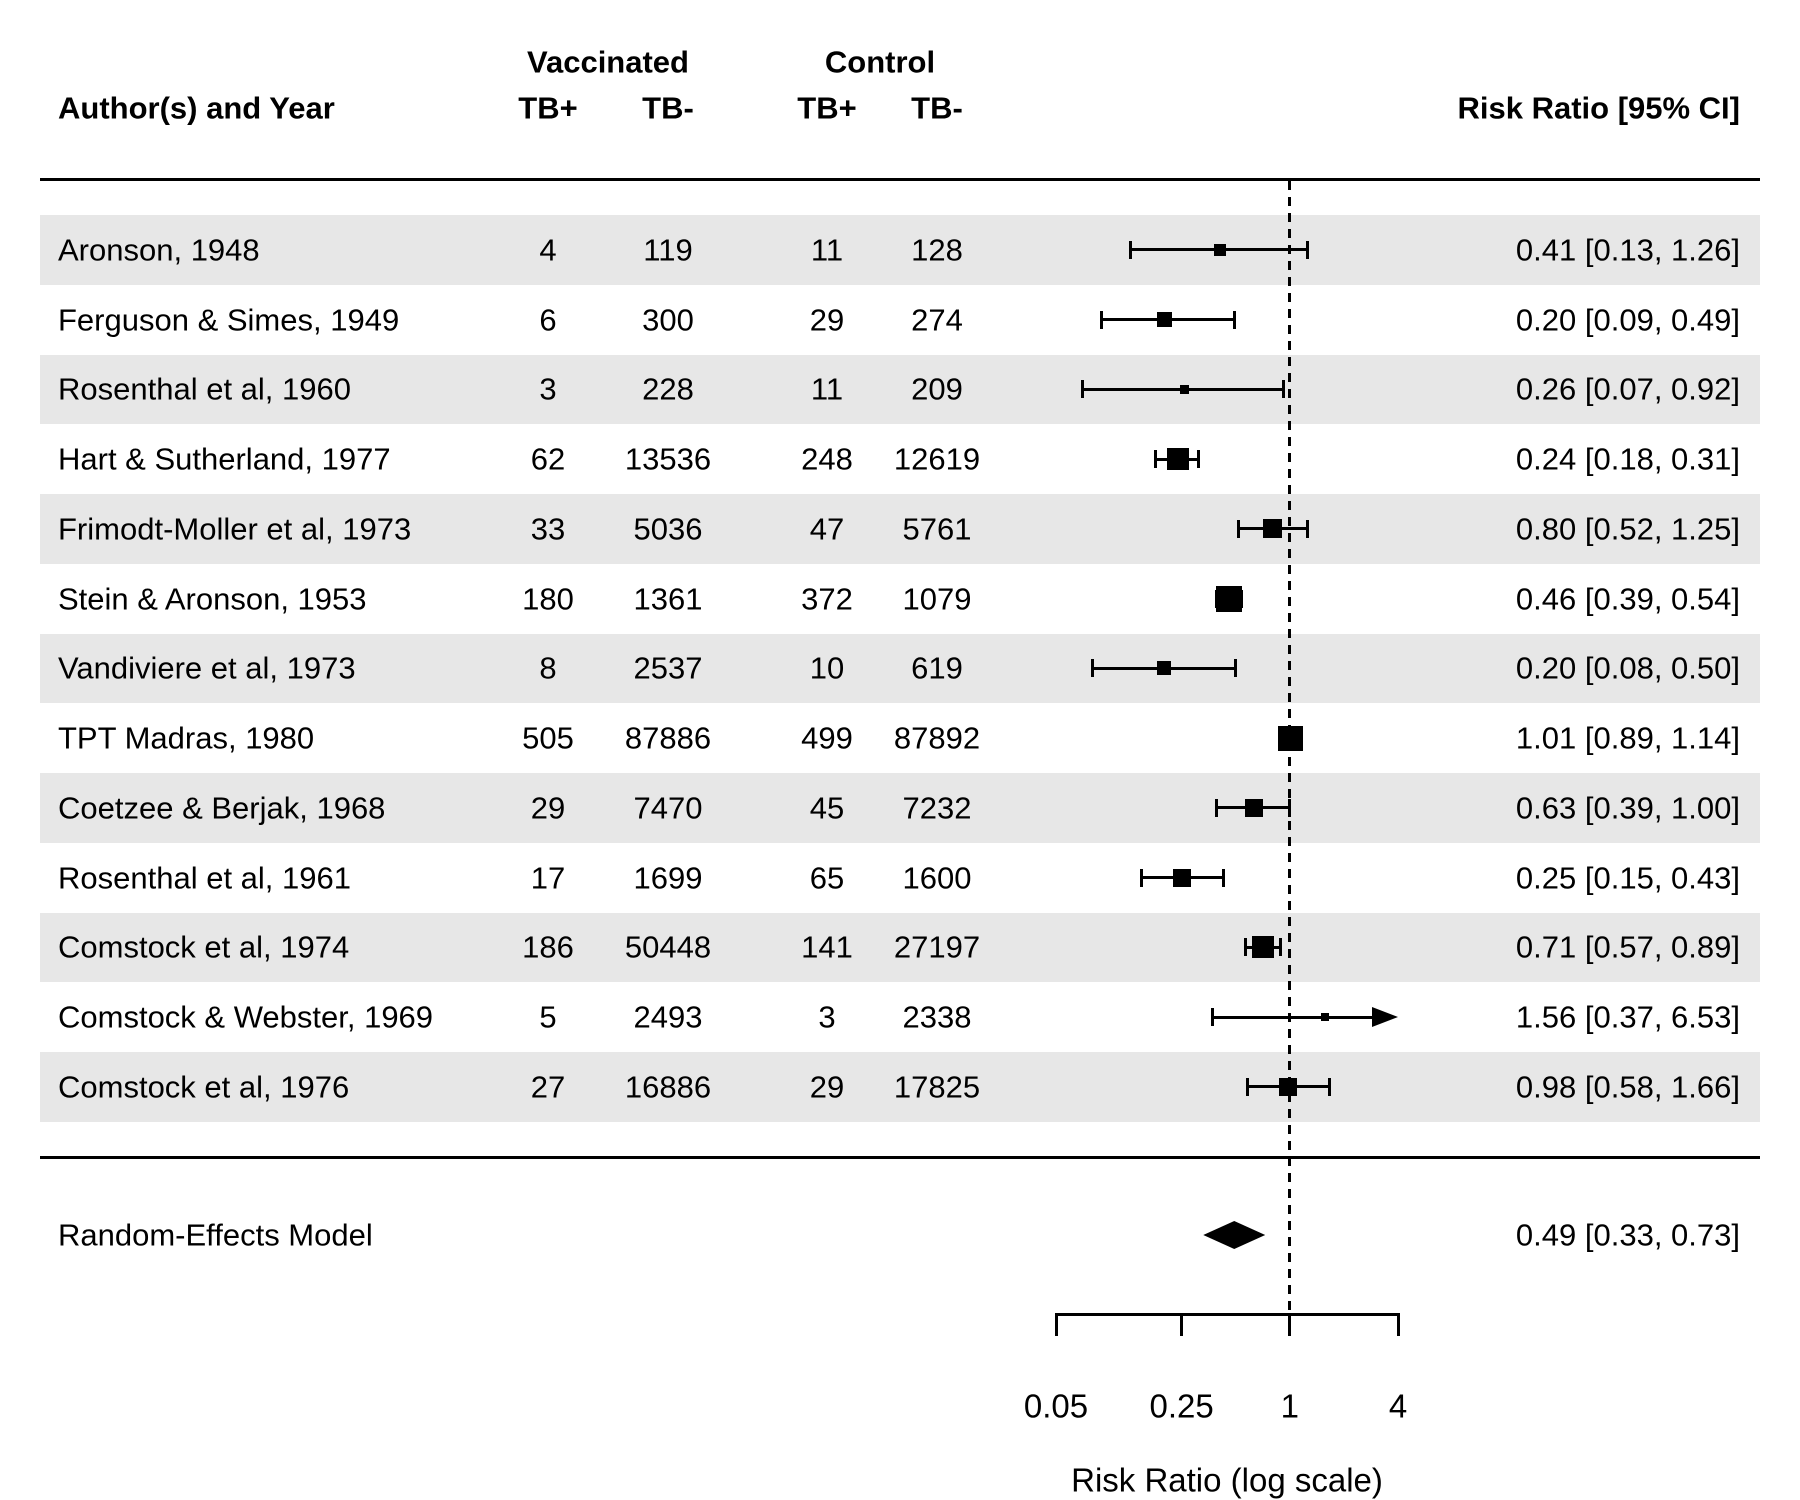 This screenshot has height=1500, width=1800. Describe the element at coordinates (1627, 599) in the screenshot. I see `study-ci-text: 0.46 [0.39, 0.54]` at that location.